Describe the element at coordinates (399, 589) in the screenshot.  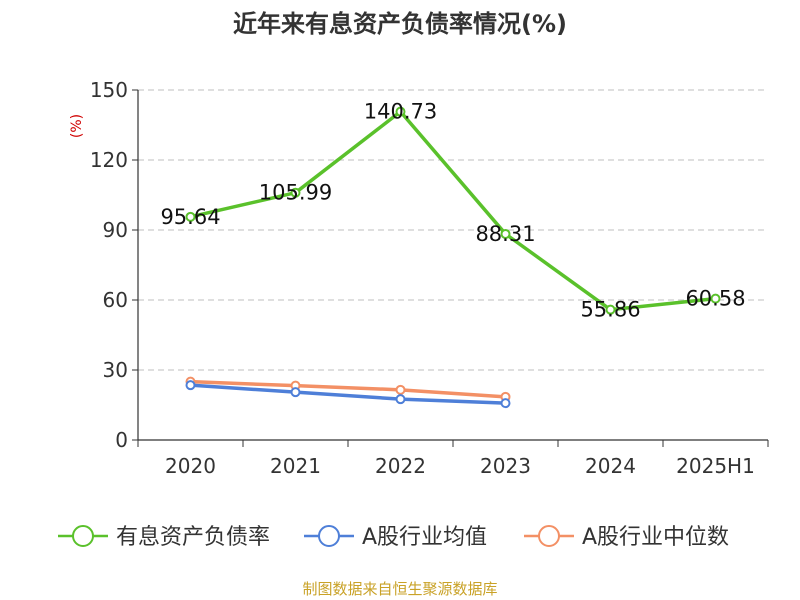
I see `source-note: 制图数据来自恒生聚源数据库` at that location.